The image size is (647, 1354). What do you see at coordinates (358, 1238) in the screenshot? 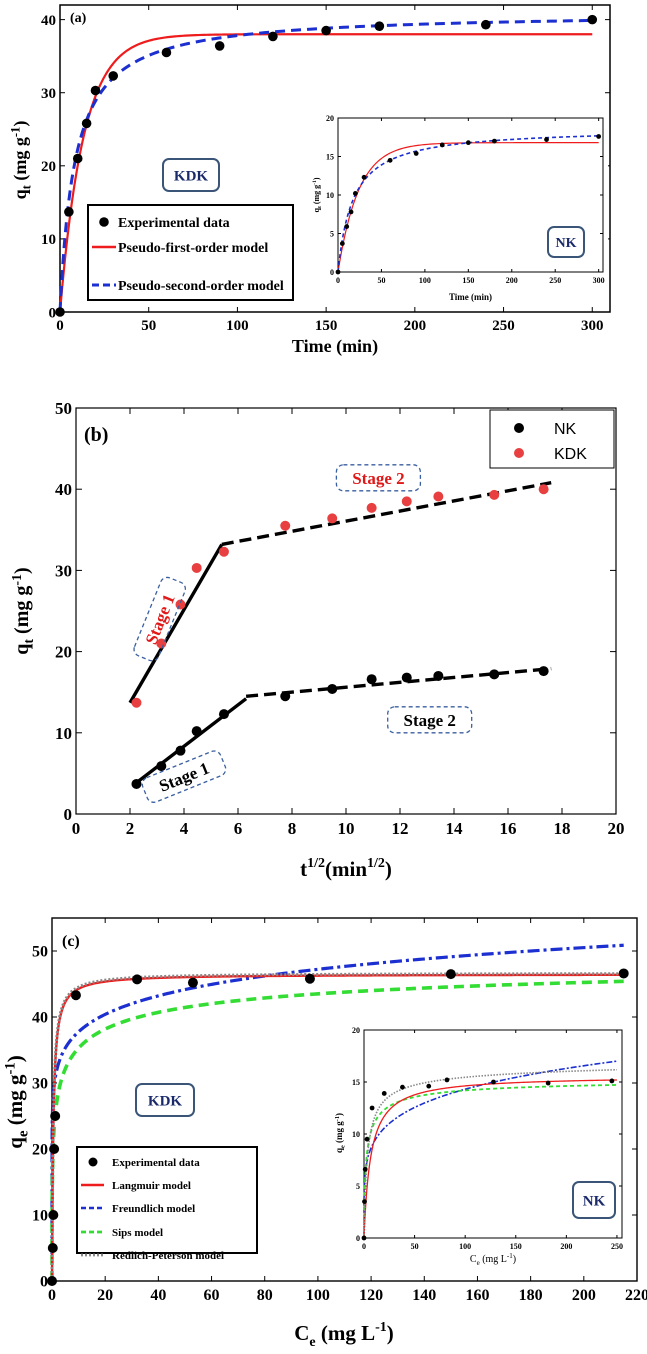
I see `c-inset-ytick-label: 0` at bounding box center [358, 1238].